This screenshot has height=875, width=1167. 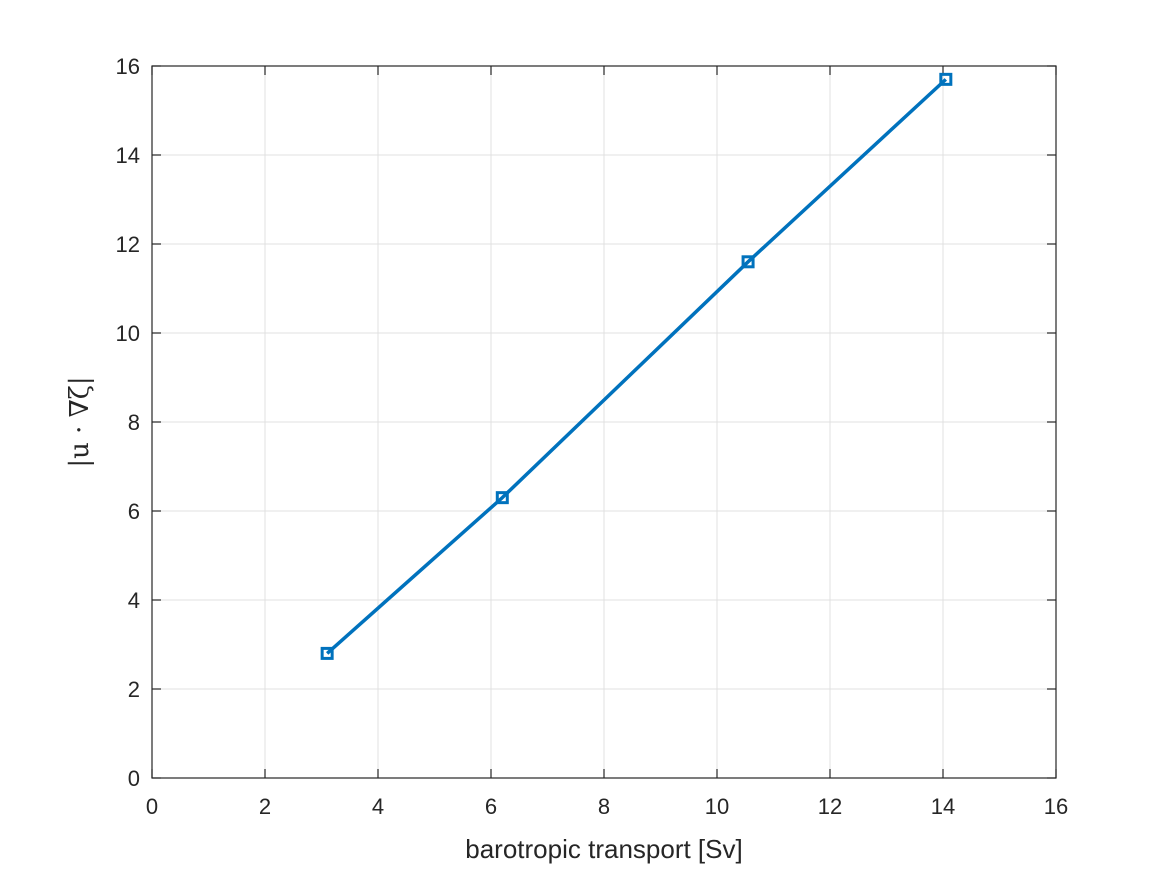 I want to click on y-axis-label: |u · ∇ζ|, so click(x=80, y=421).